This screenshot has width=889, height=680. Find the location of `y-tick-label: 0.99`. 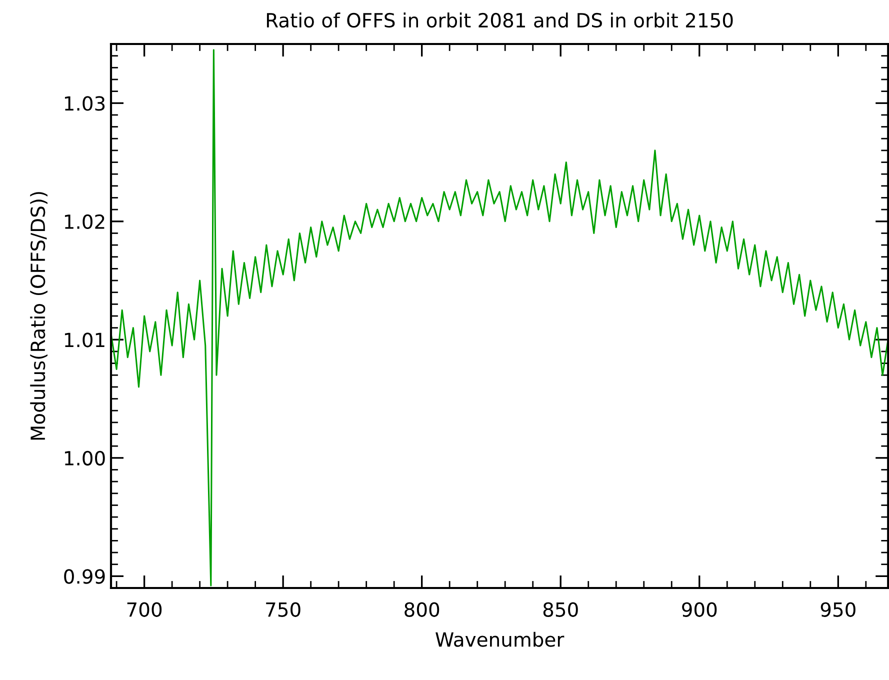

y-tick-label: 0.99 is located at coordinates (84, 576).